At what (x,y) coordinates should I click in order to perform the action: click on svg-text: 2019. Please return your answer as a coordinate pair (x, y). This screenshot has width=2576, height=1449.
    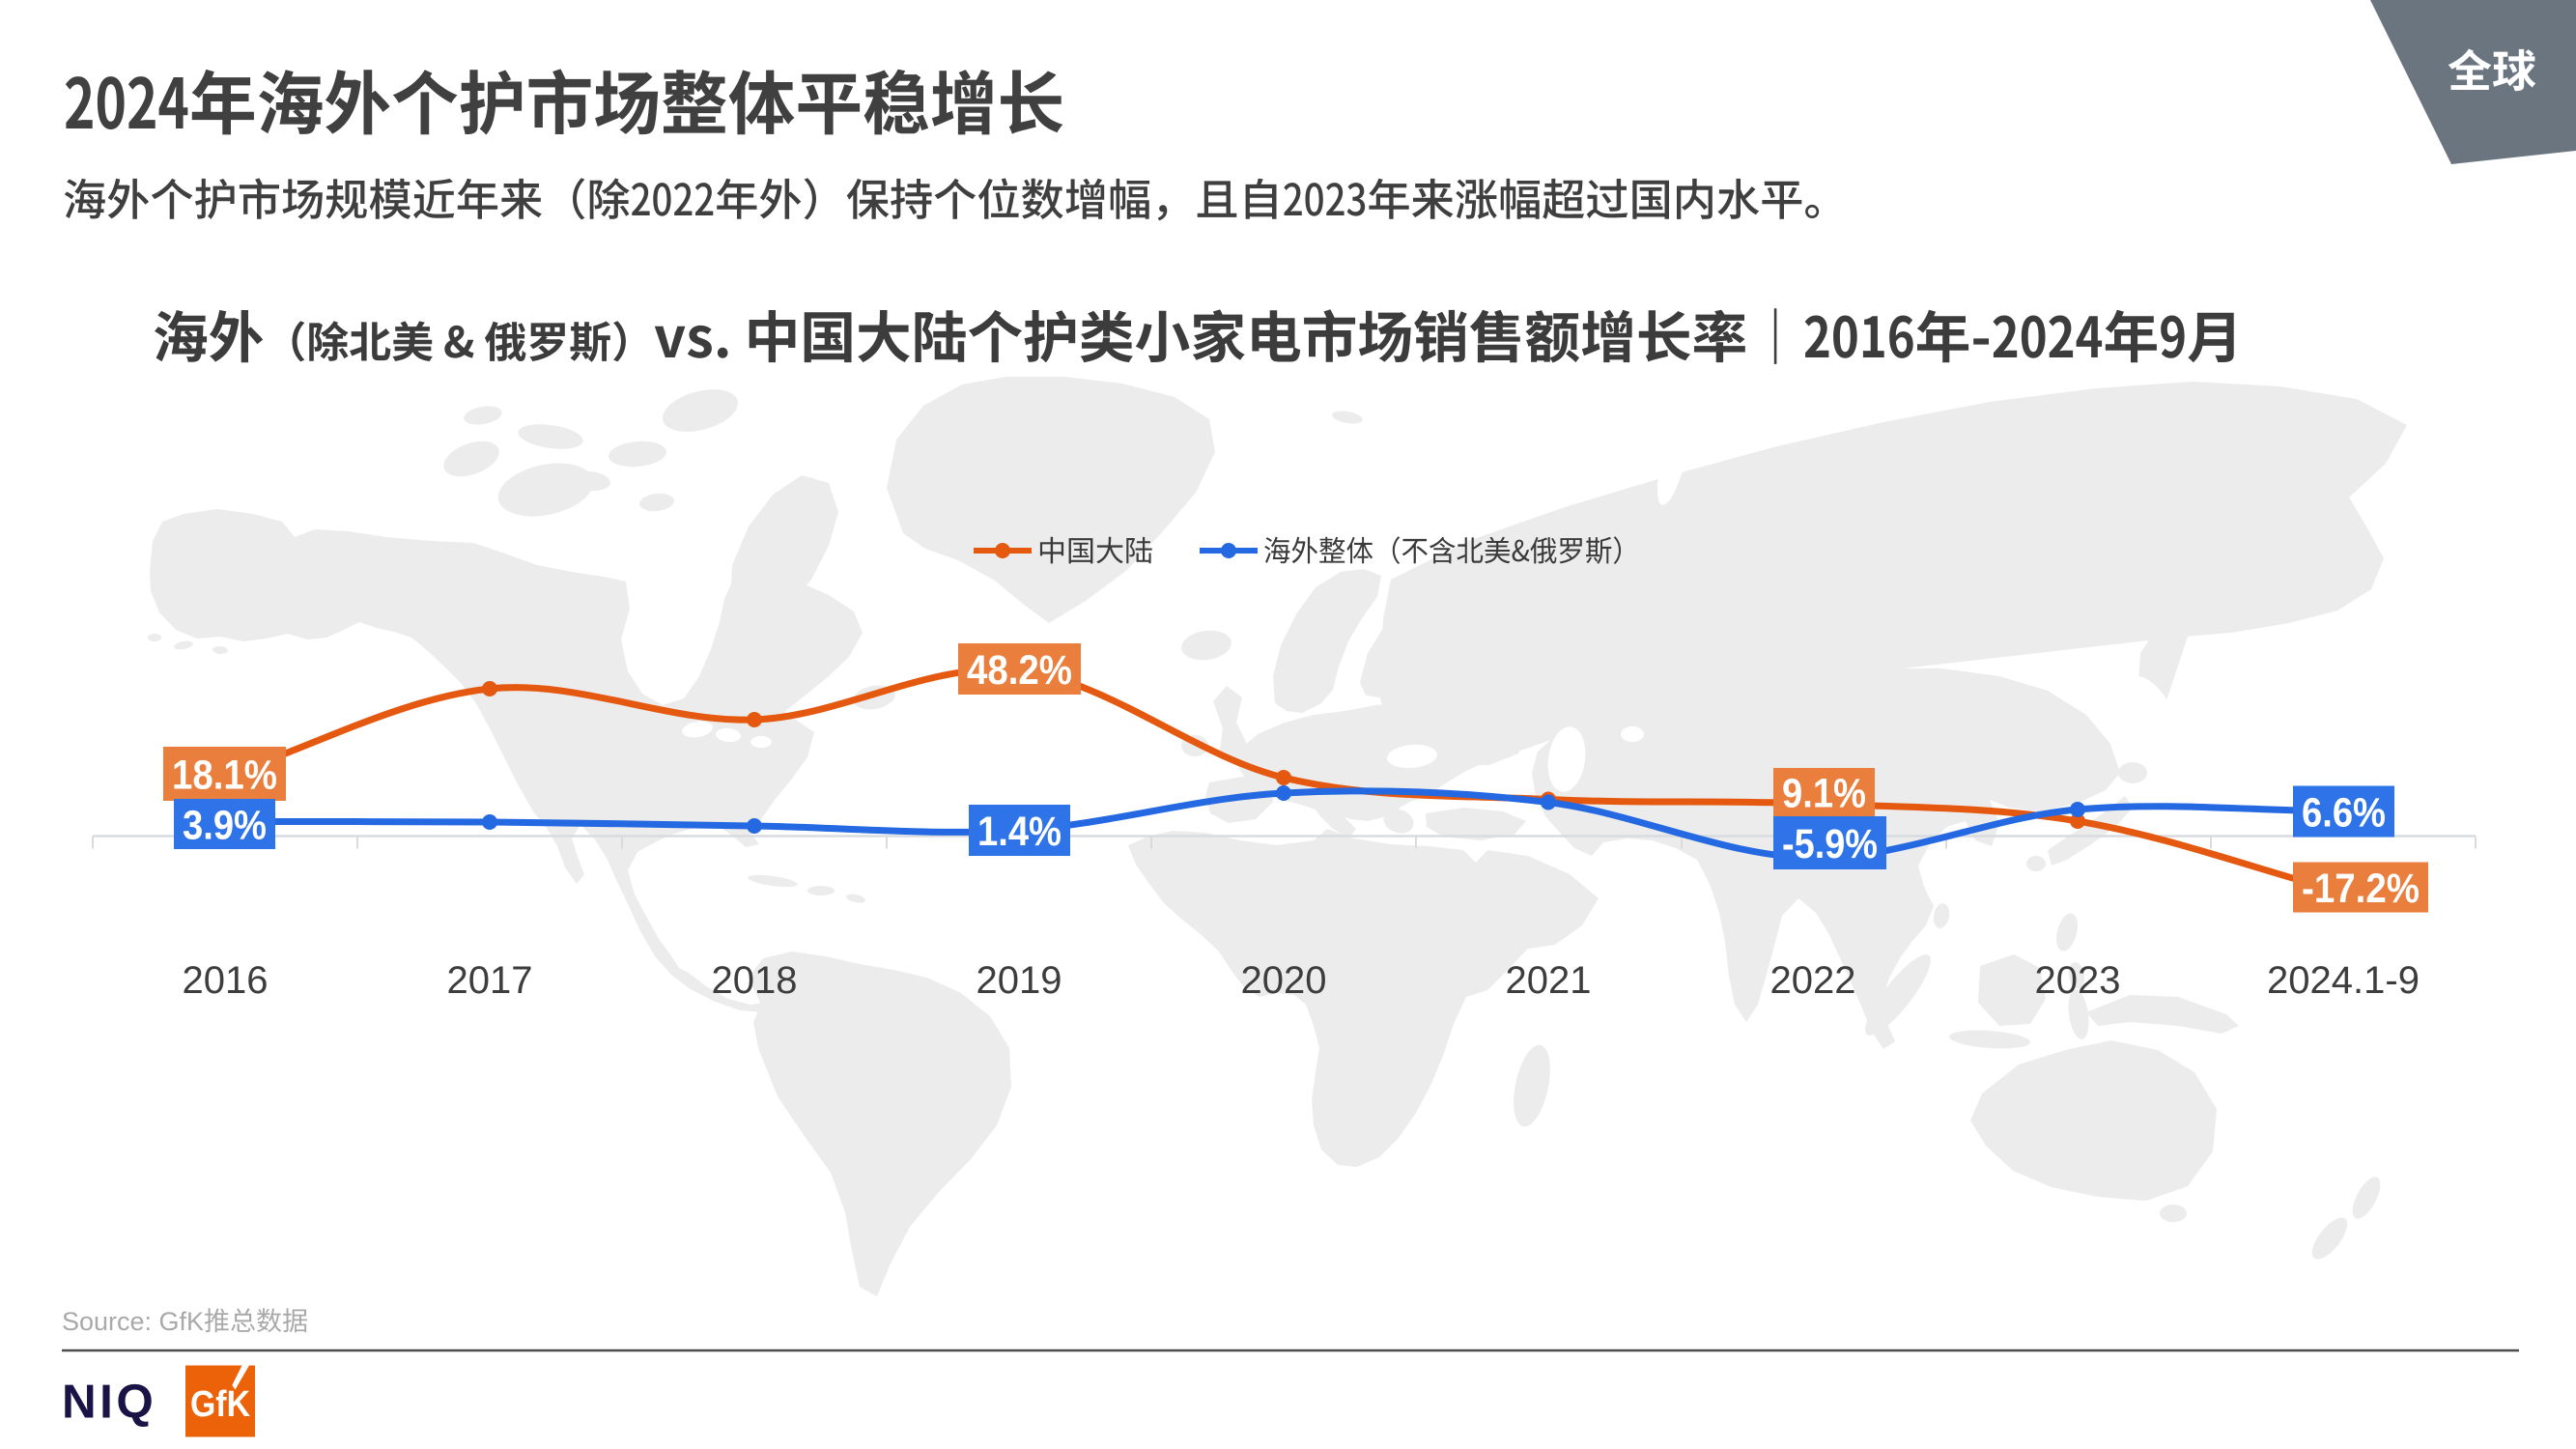
    Looking at the image, I should click on (1020, 980).